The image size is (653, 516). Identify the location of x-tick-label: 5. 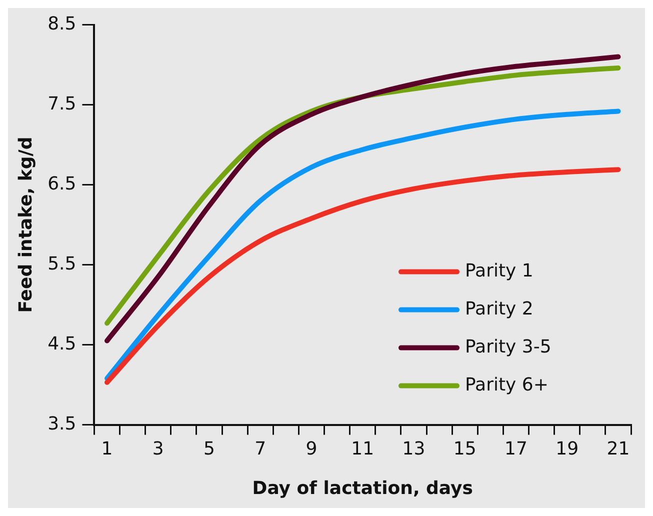
(209, 449).